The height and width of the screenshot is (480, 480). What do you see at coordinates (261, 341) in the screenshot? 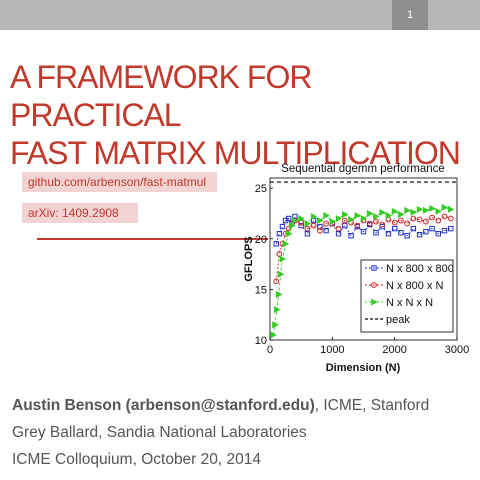
I see `y-tick-label: 10` at bounding box center [261, 341].